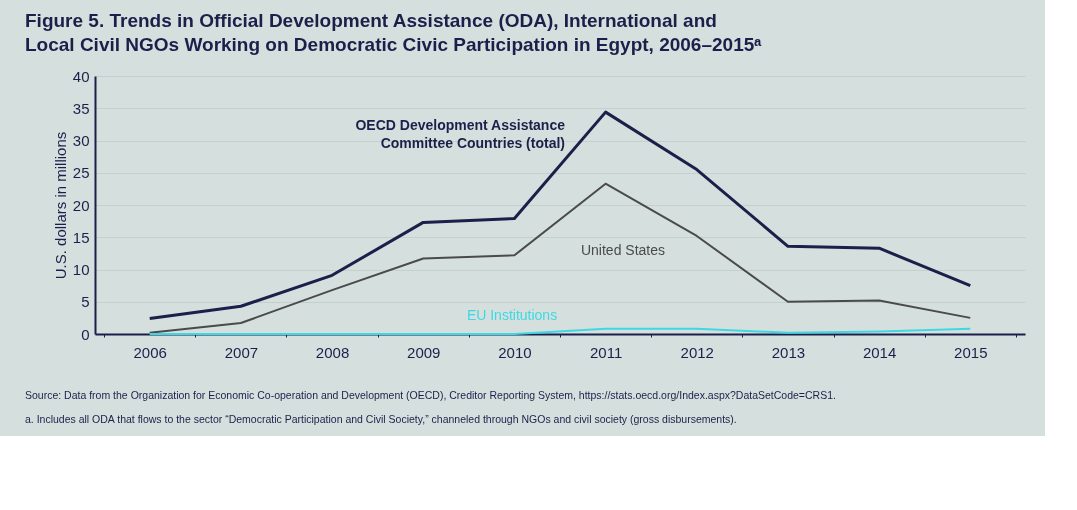 The width and height of the screenshot is (1077, 510). What do you see at coordinates (512, 315) in the screenshot?
I see `series-label: EU Institutions` at bounding box center [512, 315].